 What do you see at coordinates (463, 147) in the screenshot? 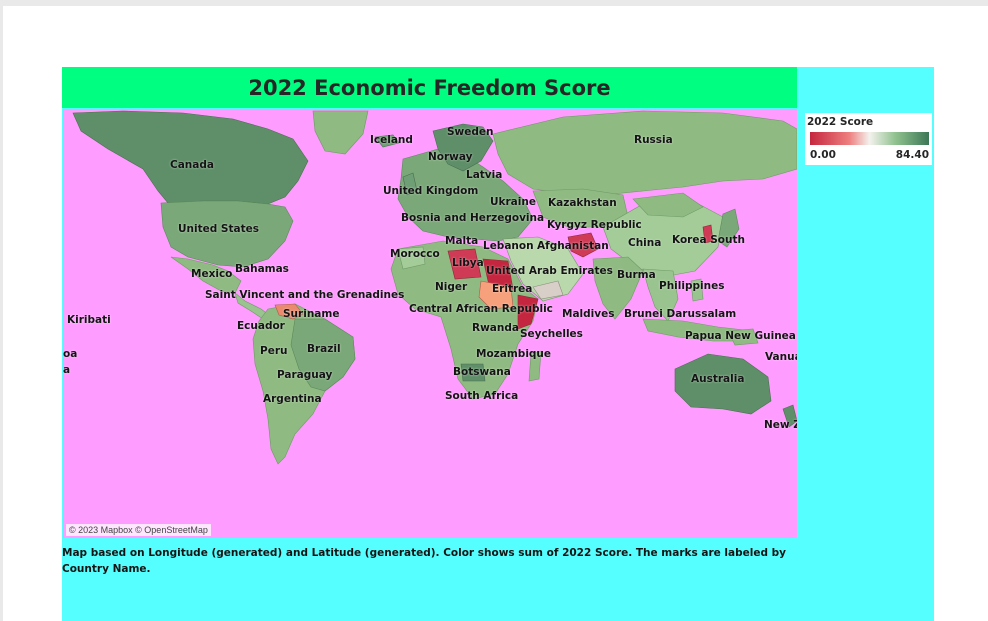
I see `land-scandinavia` at bounding box center [463, 147].